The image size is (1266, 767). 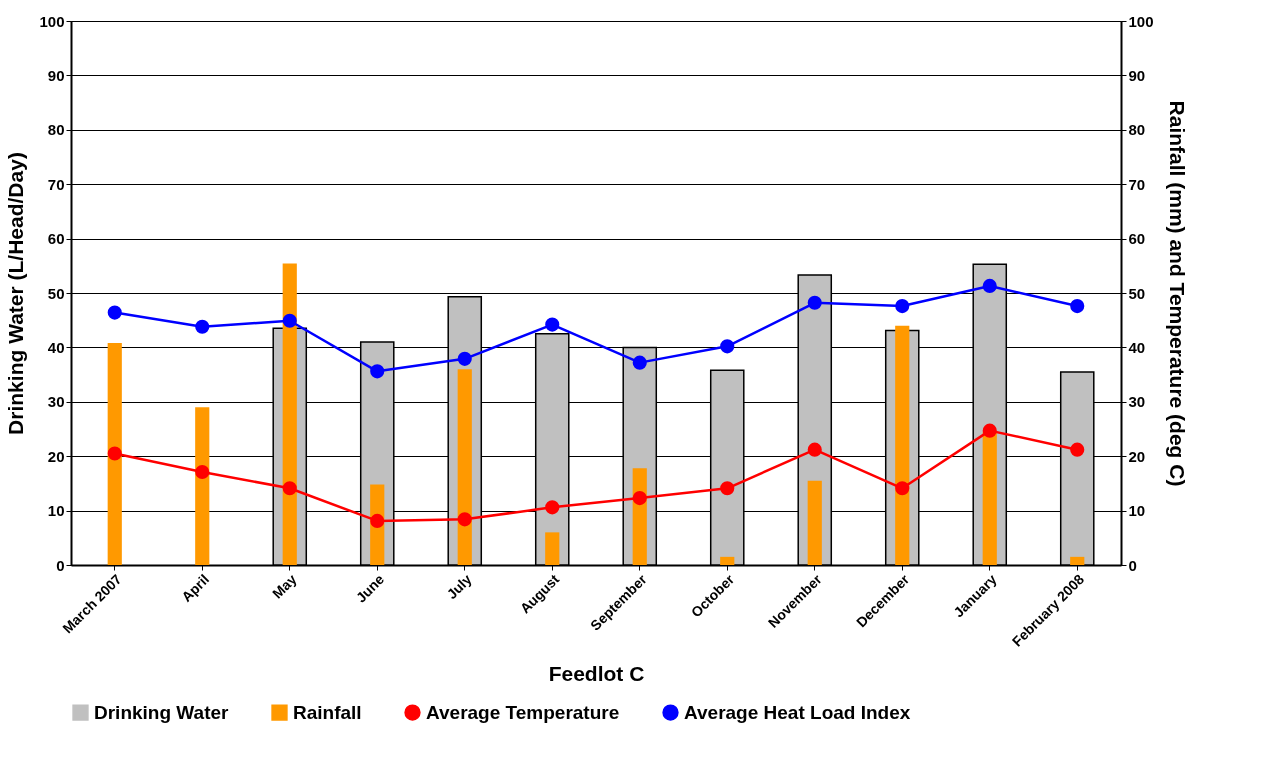 What do you see at coordinates (1137, 293) in the screenshot?
I see `y2-tick-label: 50` at bounding box center [1137, 293].